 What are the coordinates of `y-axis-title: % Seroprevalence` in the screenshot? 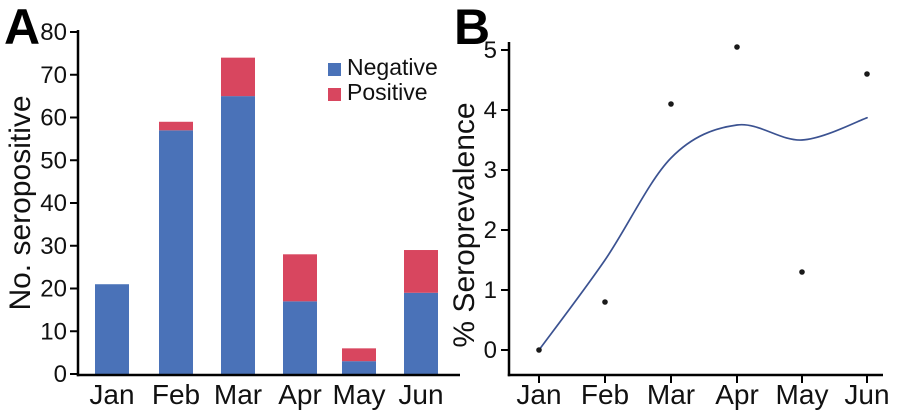 It's located at (465, 224).